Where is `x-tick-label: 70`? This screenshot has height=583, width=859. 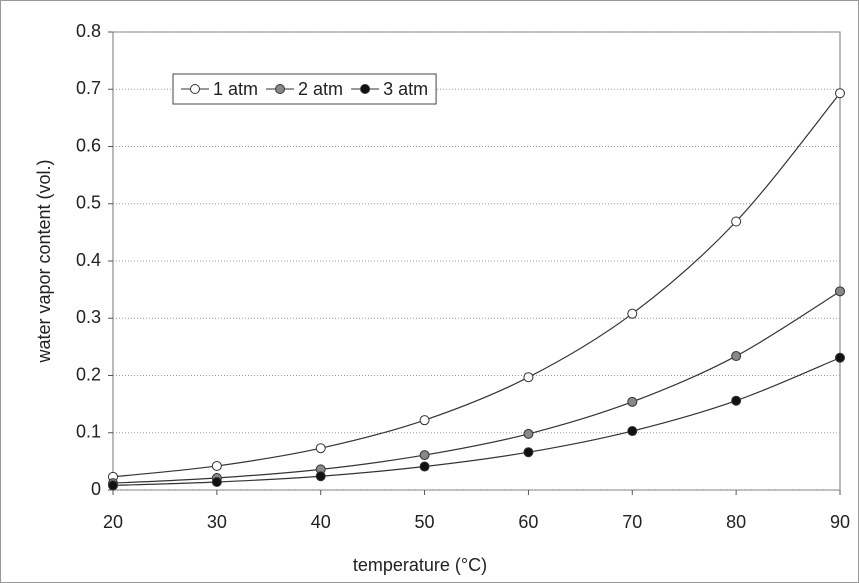 x-tick-label: 70 is located at coordinates (632, 522).